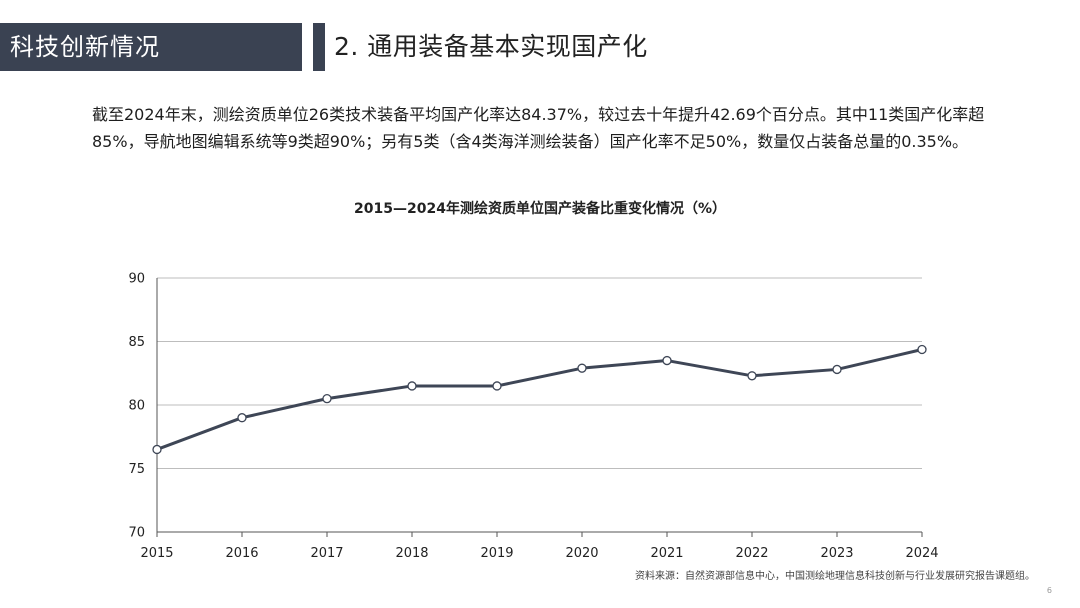 The height and width of the screenshot is (608, 1080). I want to click on y-tick-label: 80, so click(136, 406).